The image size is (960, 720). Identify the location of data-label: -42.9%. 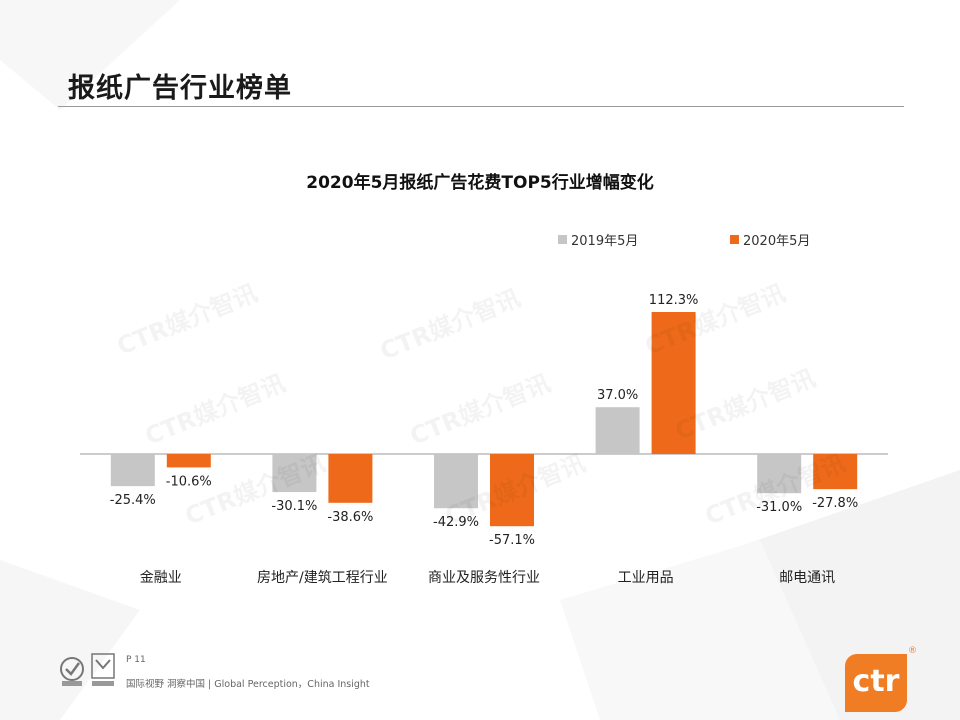
(456, 522).